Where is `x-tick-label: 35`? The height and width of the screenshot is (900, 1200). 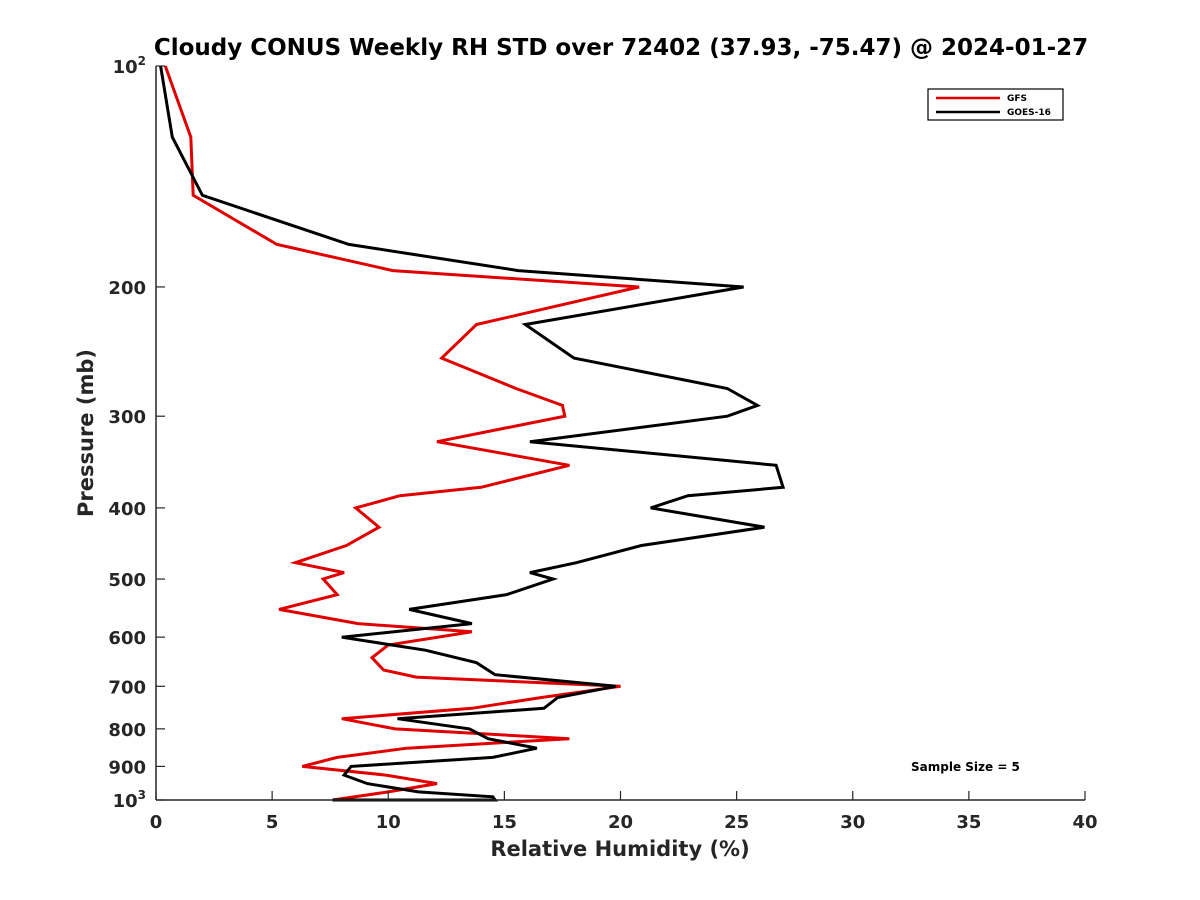
x-tick-label: 35 is located at coordinates (968, 822).